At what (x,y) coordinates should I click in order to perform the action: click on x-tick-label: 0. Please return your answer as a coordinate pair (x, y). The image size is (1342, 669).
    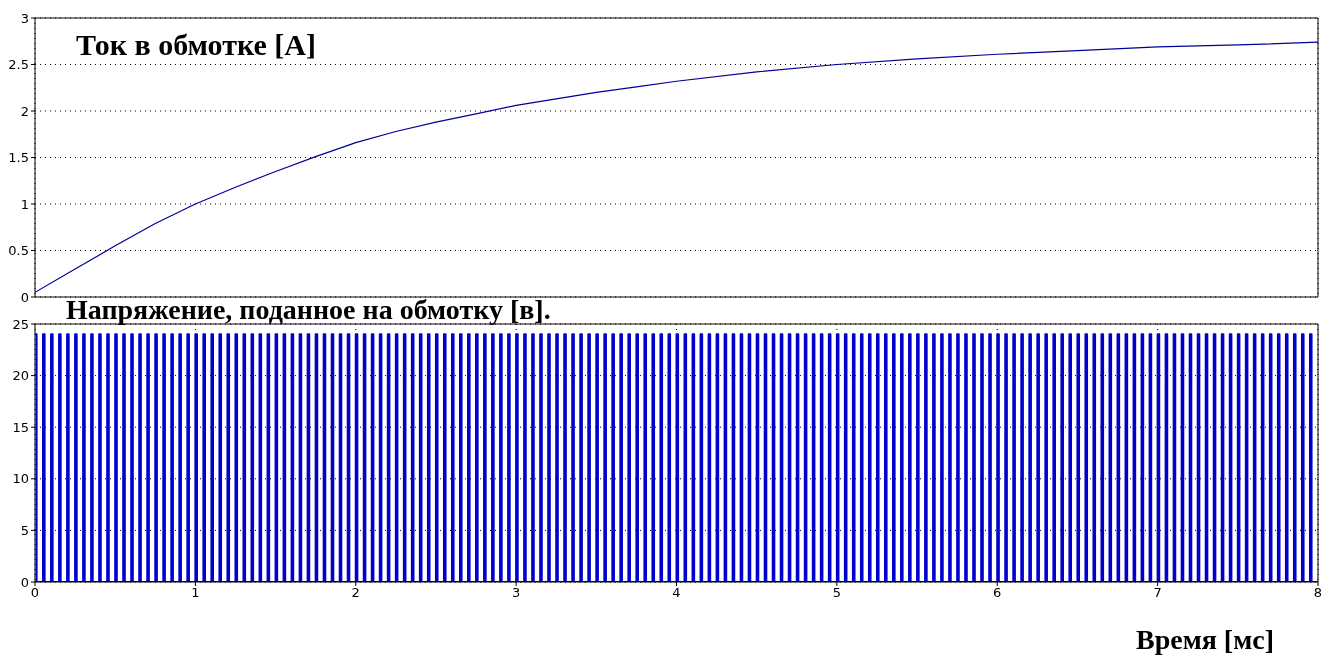
    Looking at the image, I should click on (35, 593).